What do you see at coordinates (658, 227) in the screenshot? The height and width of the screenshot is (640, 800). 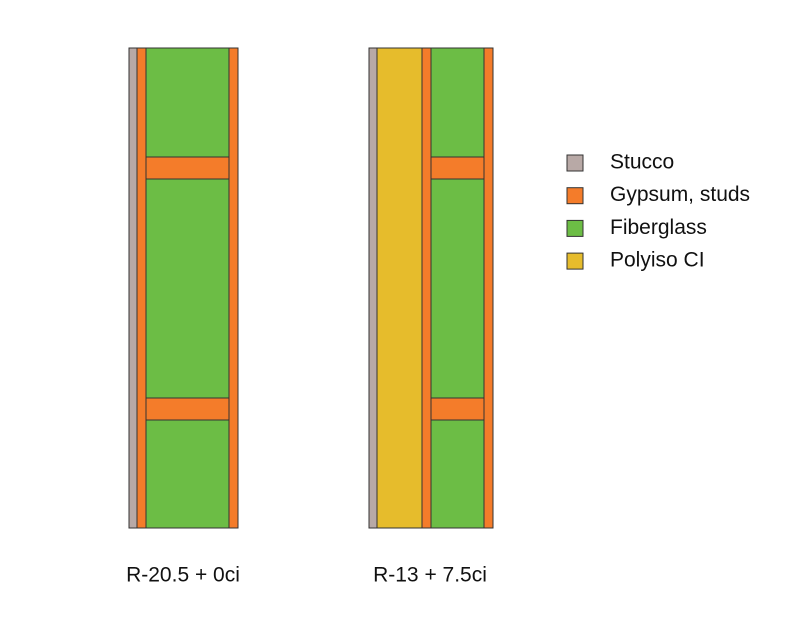 I see `legend-label: Fiberglass` at bounding box center [658, 227].